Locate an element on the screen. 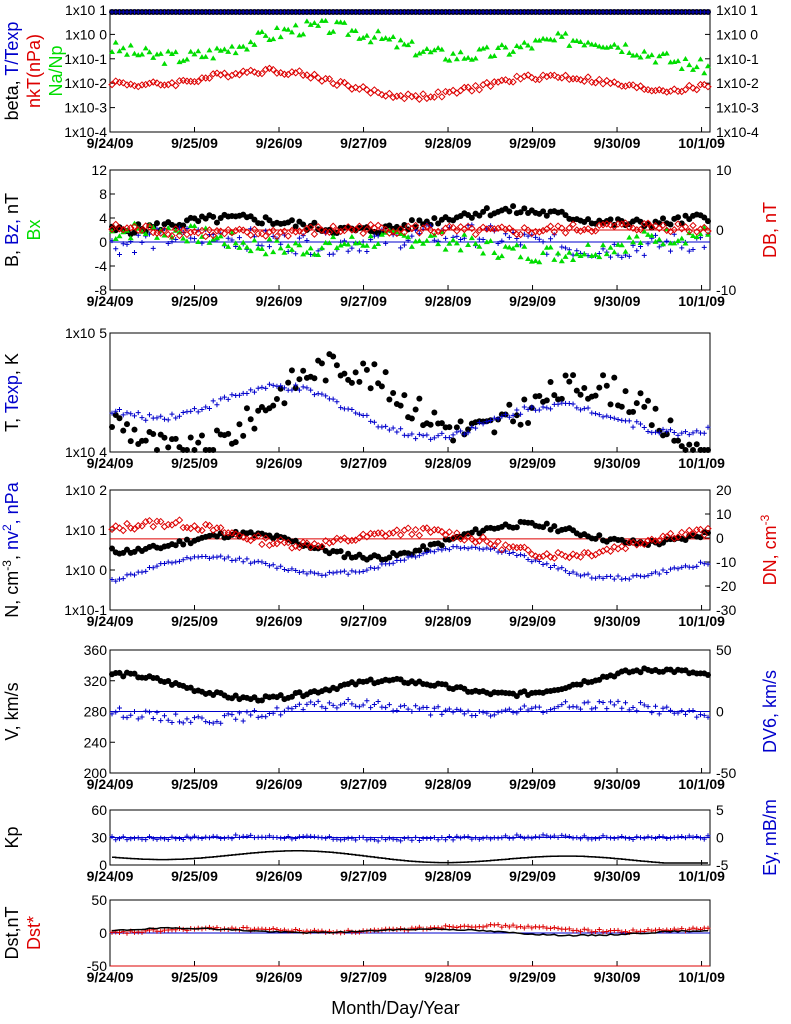 The width and height of the screenshot is (791, 1024). left-tick-label: -8 is located at coordinates (101, 290).